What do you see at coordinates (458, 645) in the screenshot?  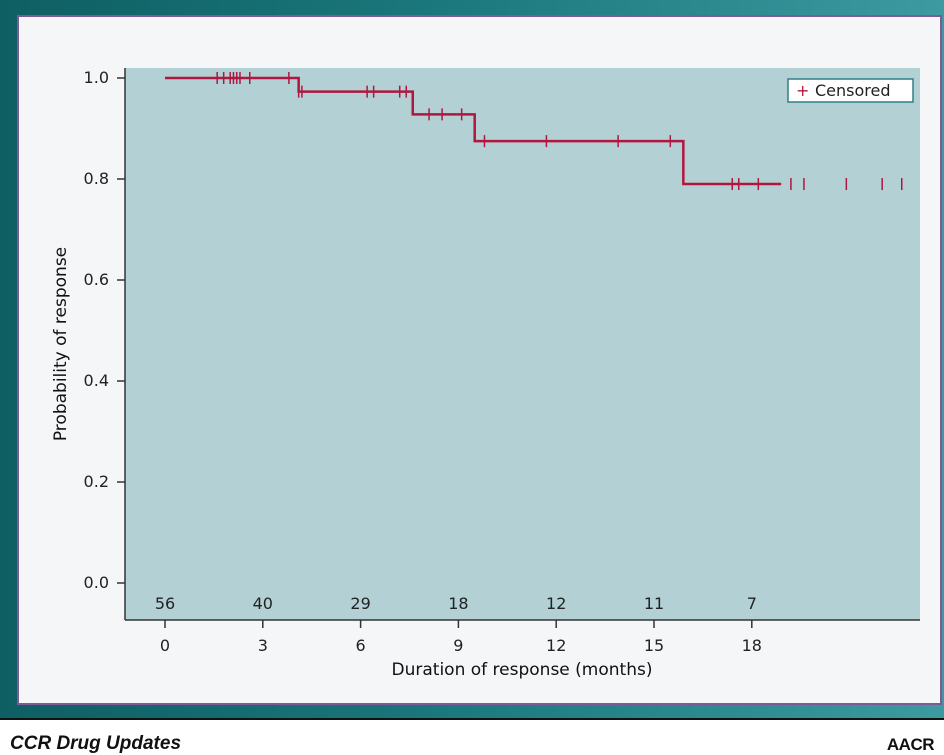 I see `x-tick-label: 9` at bounding box center [458, 645].